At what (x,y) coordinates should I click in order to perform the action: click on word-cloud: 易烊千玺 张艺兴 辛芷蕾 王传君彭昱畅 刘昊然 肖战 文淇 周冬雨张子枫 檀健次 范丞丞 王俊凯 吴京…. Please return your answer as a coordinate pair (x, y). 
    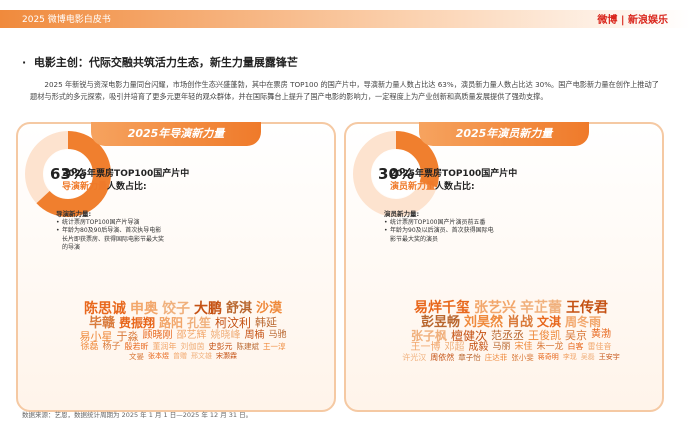
    Looking at the image, I should click on (511, 331).